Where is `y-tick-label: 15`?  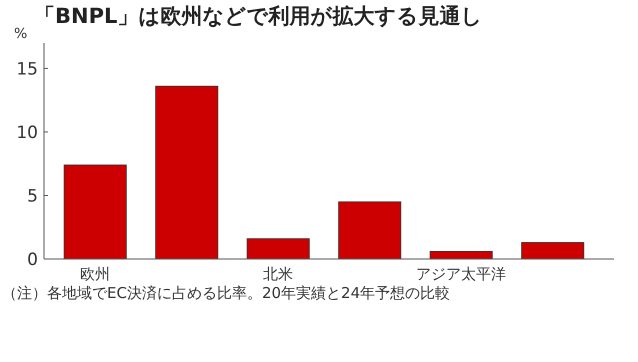 y-tick-label: 15 is located at coordinates (27, 69).